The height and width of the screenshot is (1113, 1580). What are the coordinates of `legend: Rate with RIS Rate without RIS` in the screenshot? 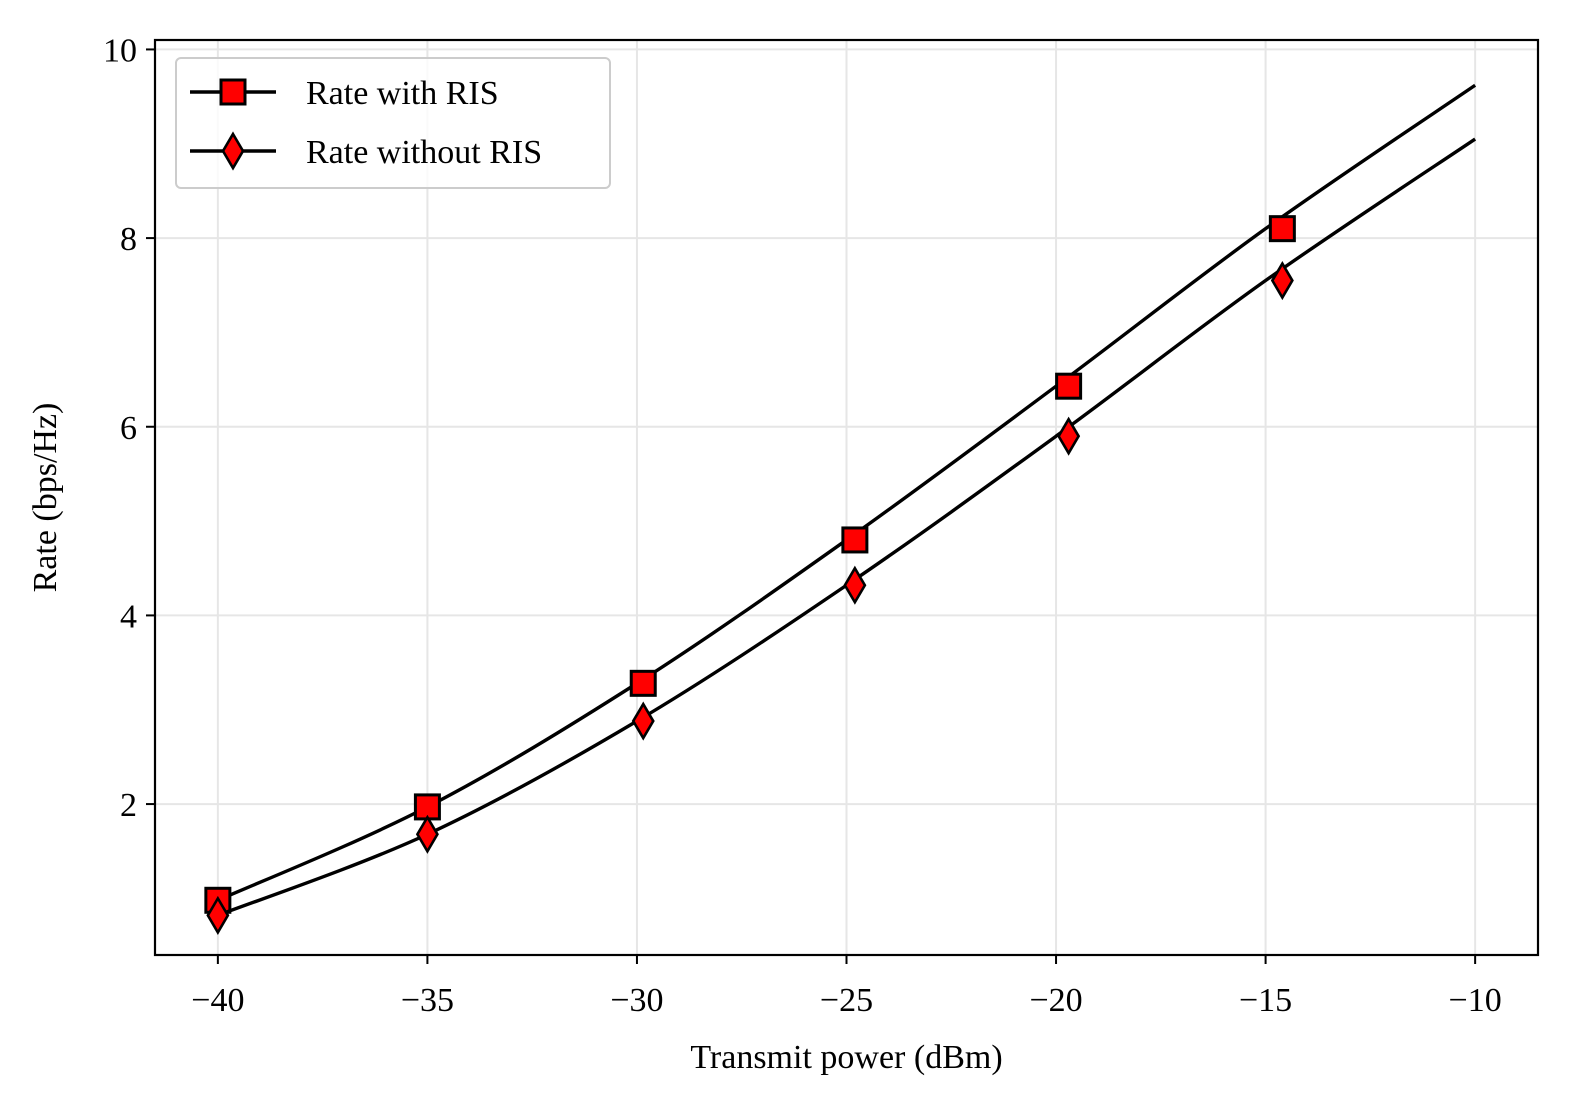 It's located at (393, 123).